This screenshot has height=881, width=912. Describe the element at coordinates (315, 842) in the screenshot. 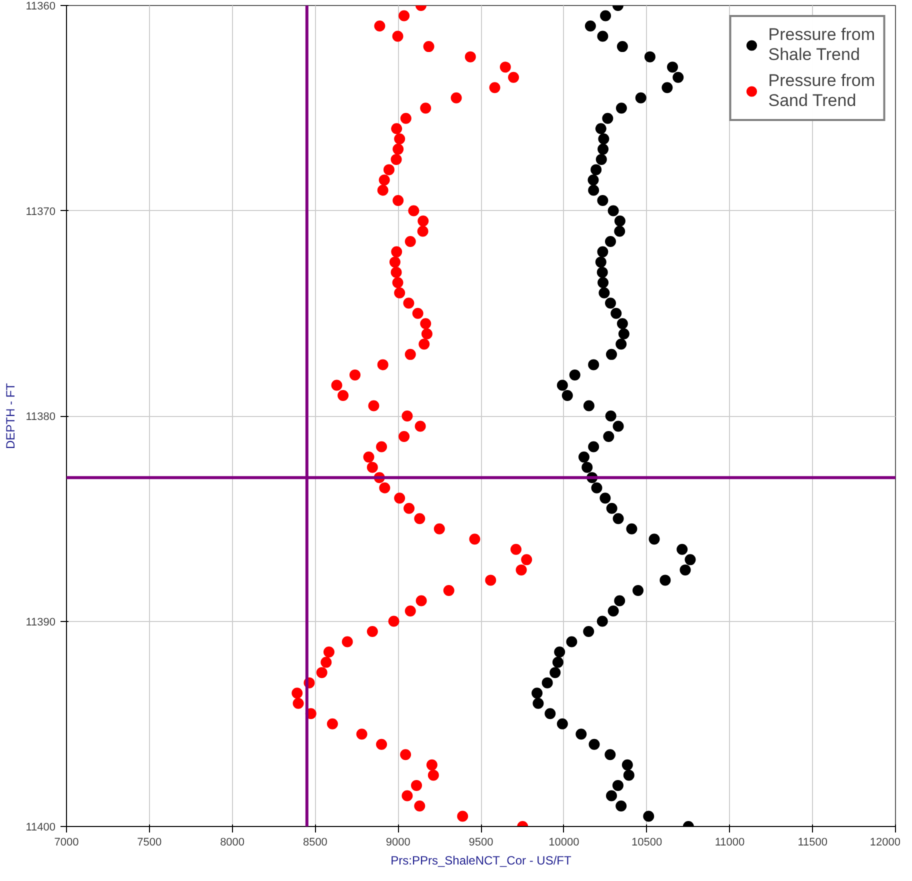

I see `x-tick-label: 8500` at that location.